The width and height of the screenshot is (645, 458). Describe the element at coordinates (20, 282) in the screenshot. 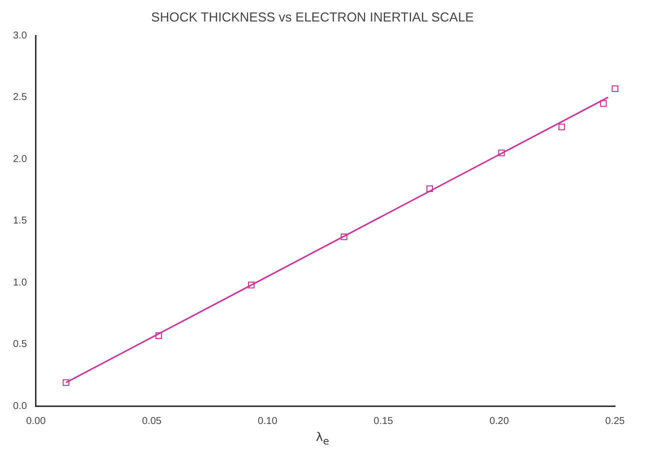

I see `y-tick-label: 1.0` at that location.